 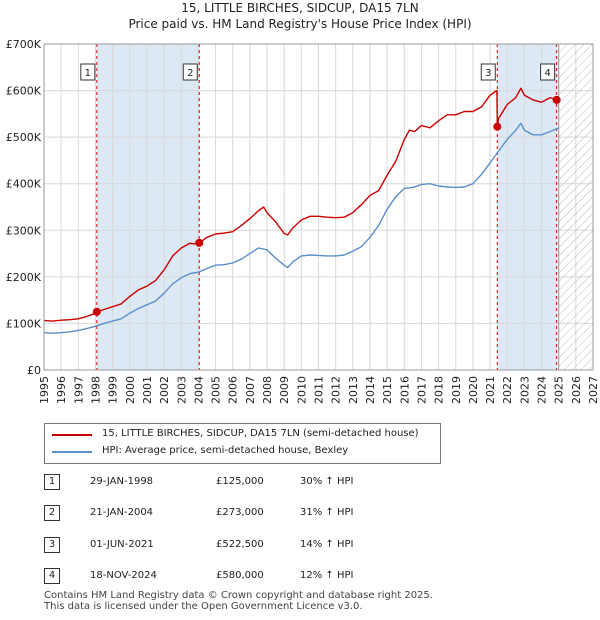 I want to click on x-tick-label: 2012, so click(x=336, y=390).